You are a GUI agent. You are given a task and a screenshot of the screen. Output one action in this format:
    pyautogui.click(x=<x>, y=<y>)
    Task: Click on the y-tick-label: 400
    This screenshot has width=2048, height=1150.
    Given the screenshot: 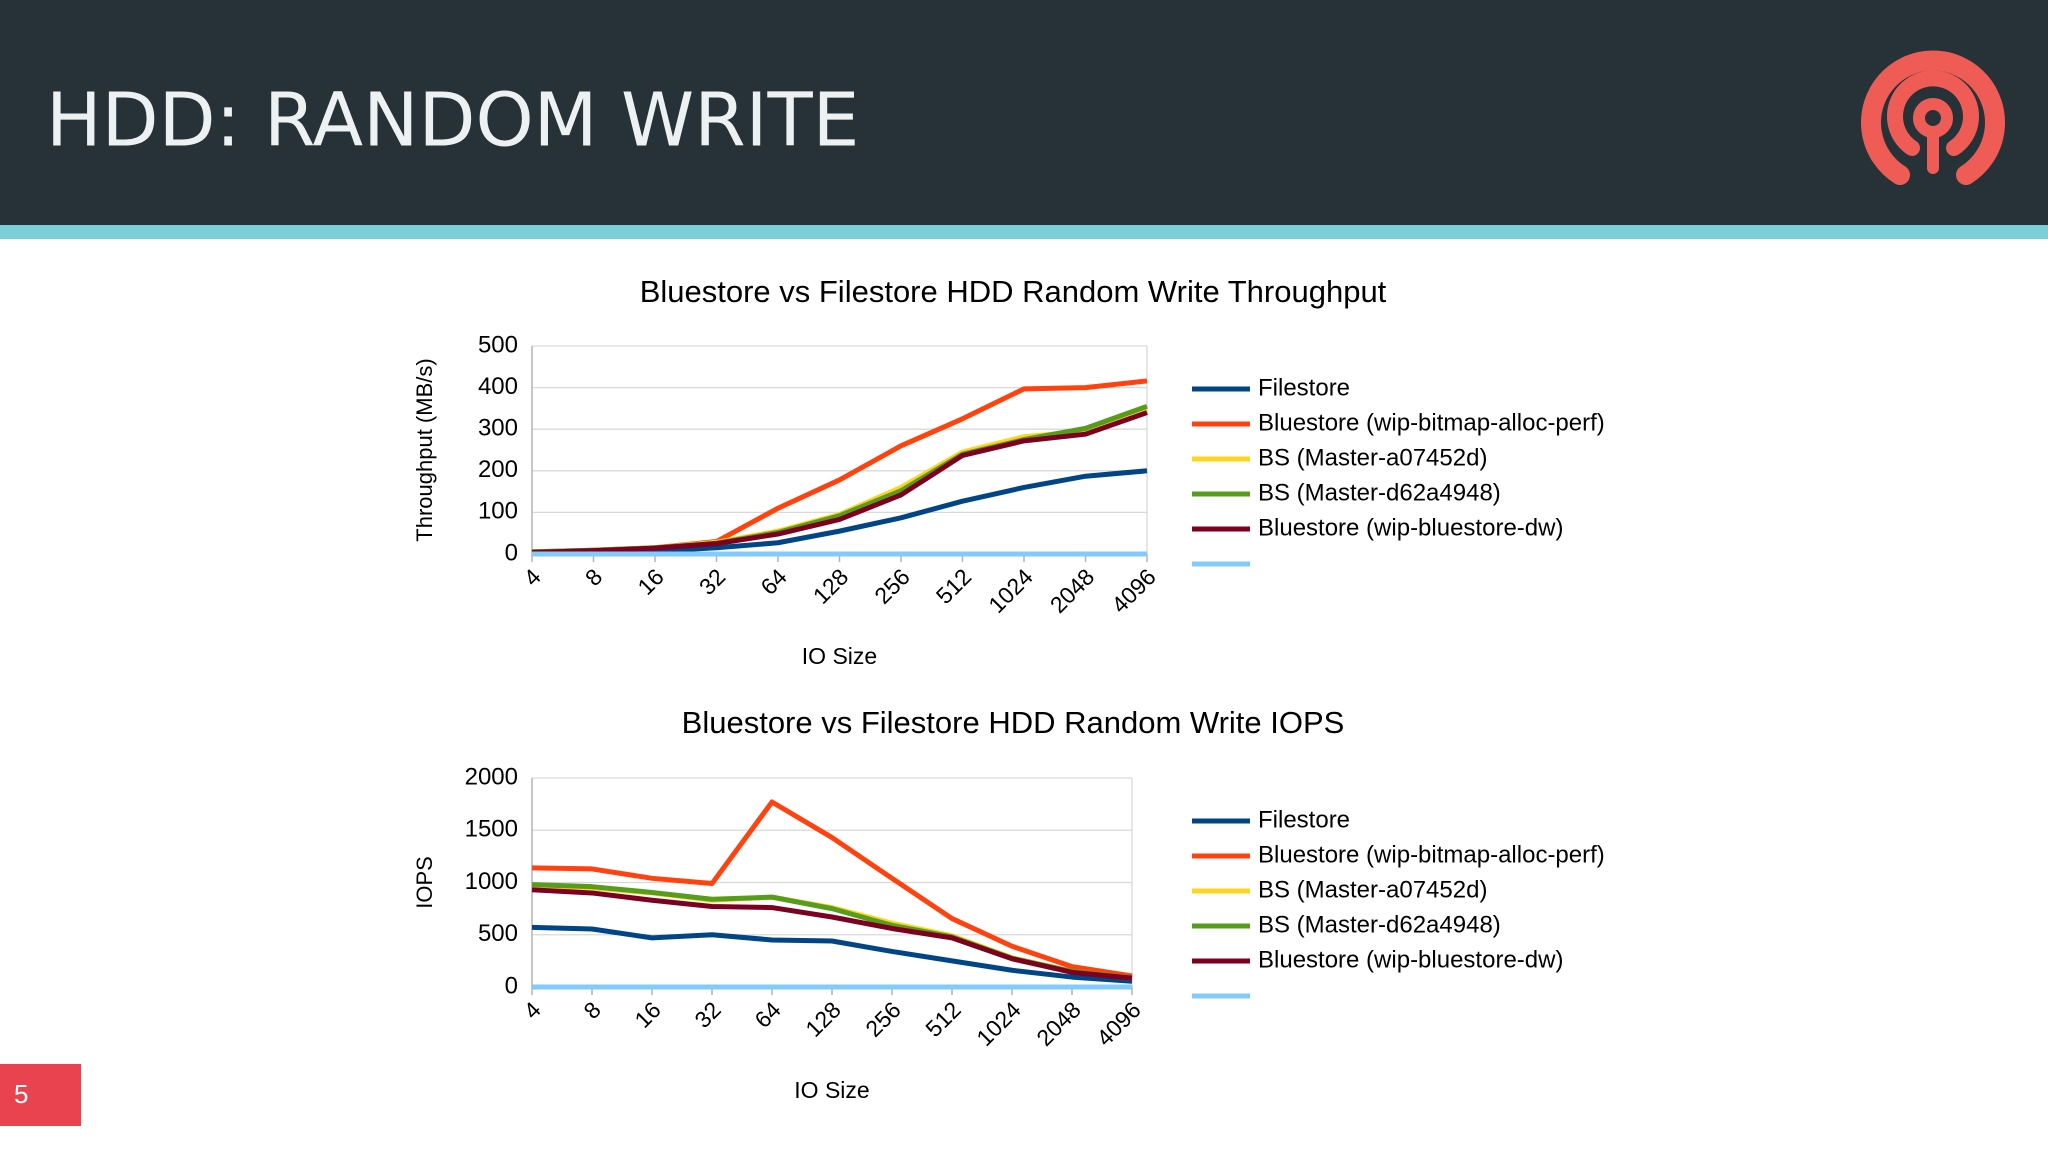 What is the action you would take?
    pyautogui.click(x=498, y=386)
    